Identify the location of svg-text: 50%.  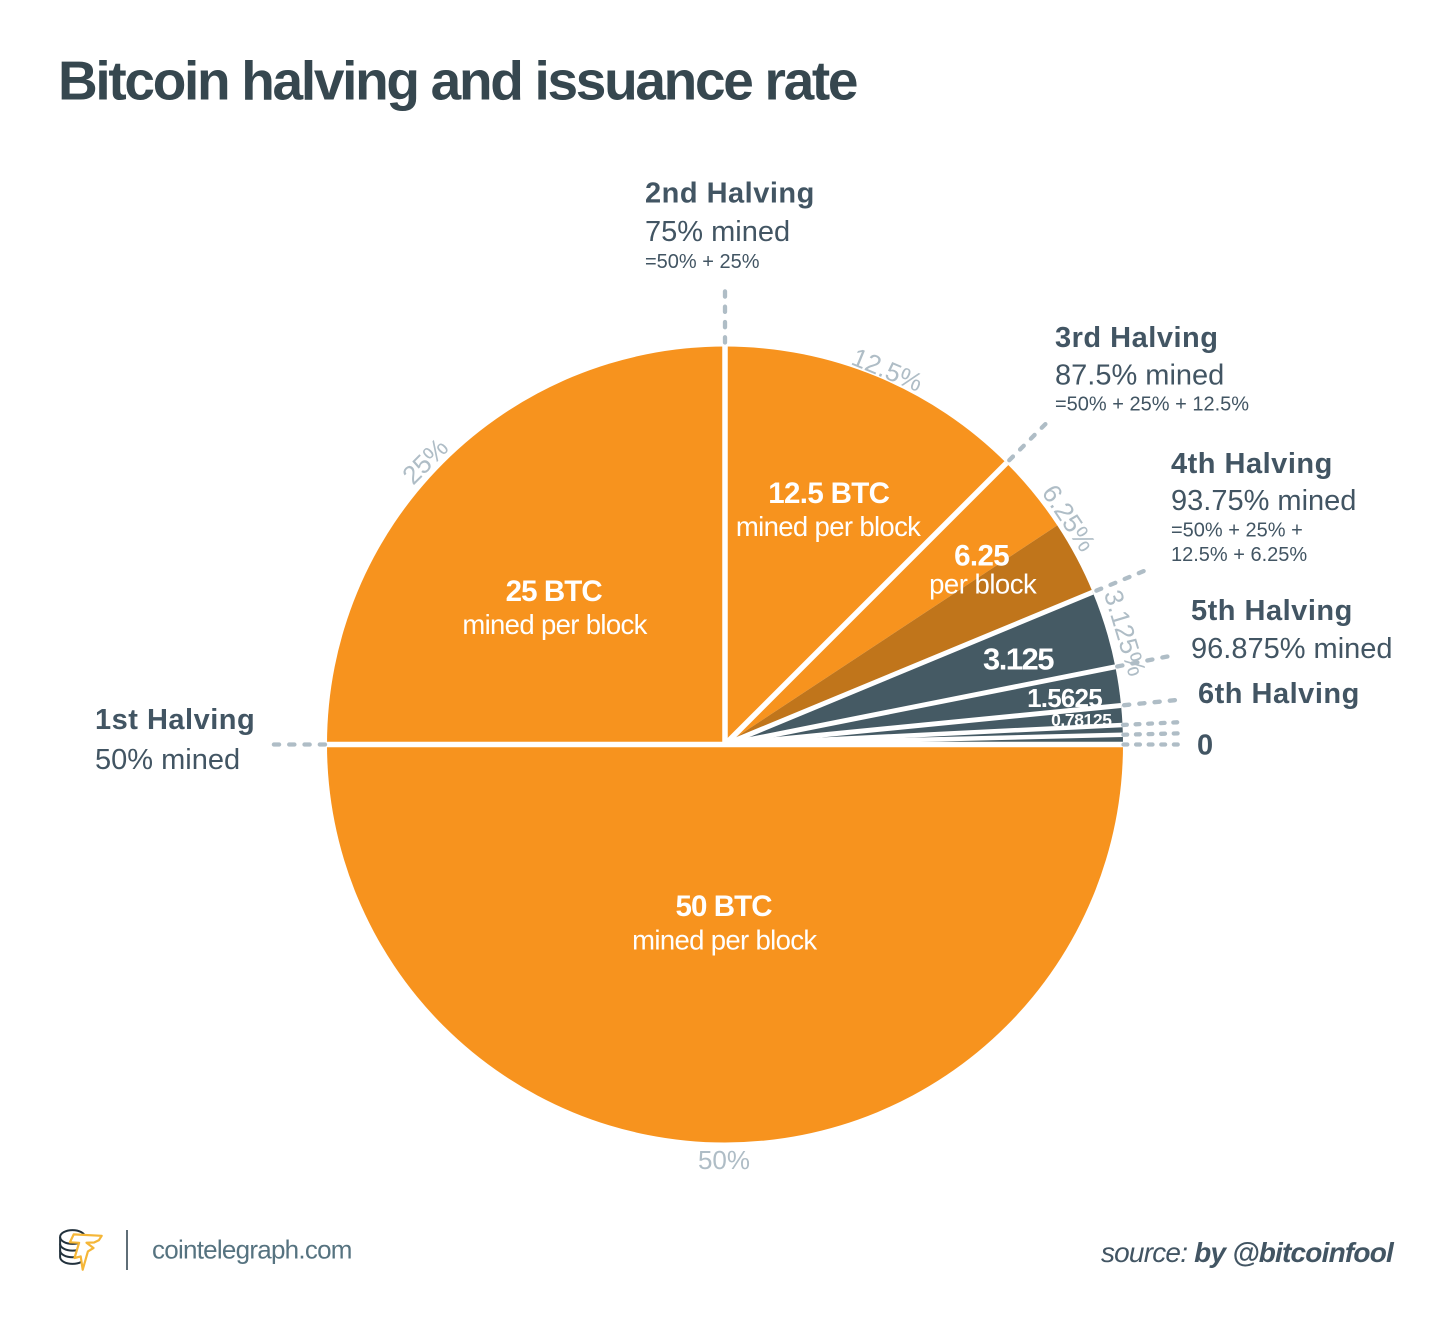
(724, 1160).